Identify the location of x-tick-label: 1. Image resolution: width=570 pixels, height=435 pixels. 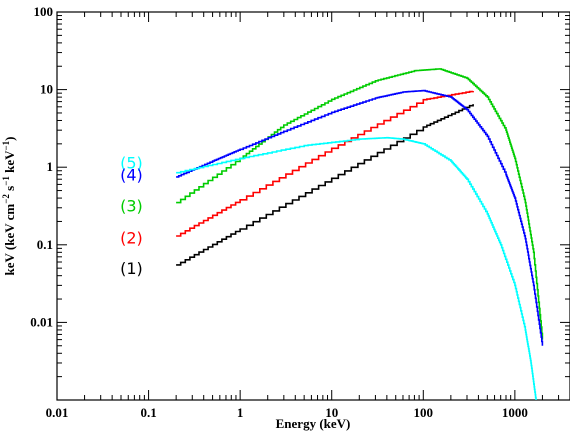
(240, 412).